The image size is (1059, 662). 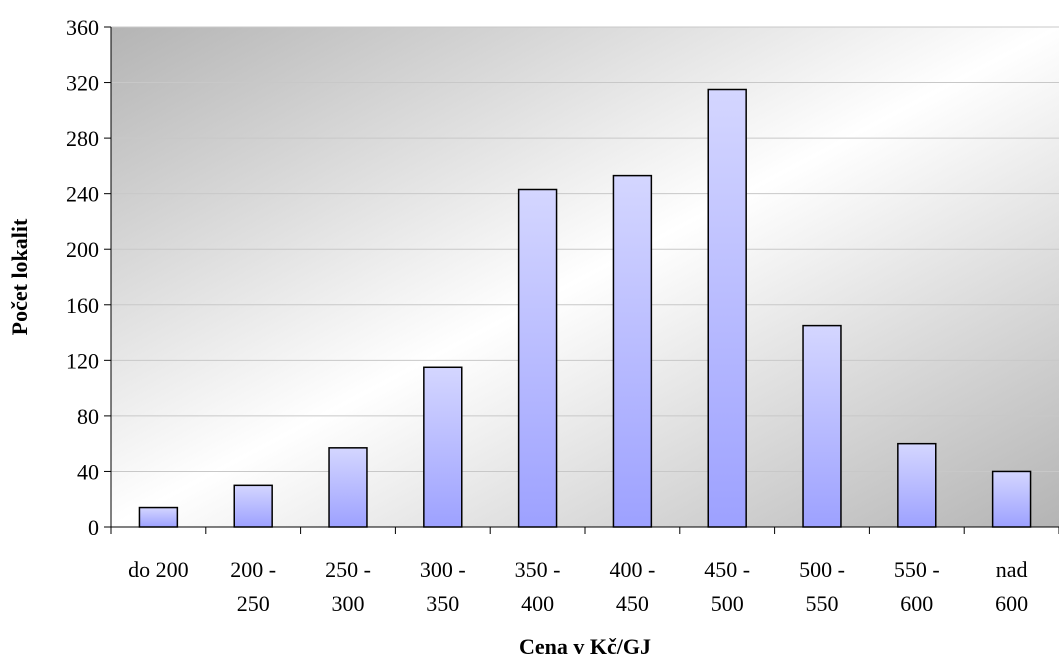 What do you see at coordinates (82, 194) in the screenshot?
I see `y-tick-label: 240` at bounding box center [82, 194].